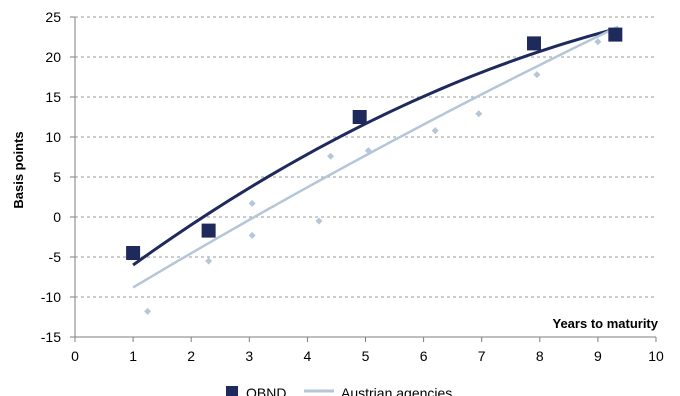  Describe the element at coordinates (424, 356) in the screenshot. I see `x-tick-label: 6` at that location.